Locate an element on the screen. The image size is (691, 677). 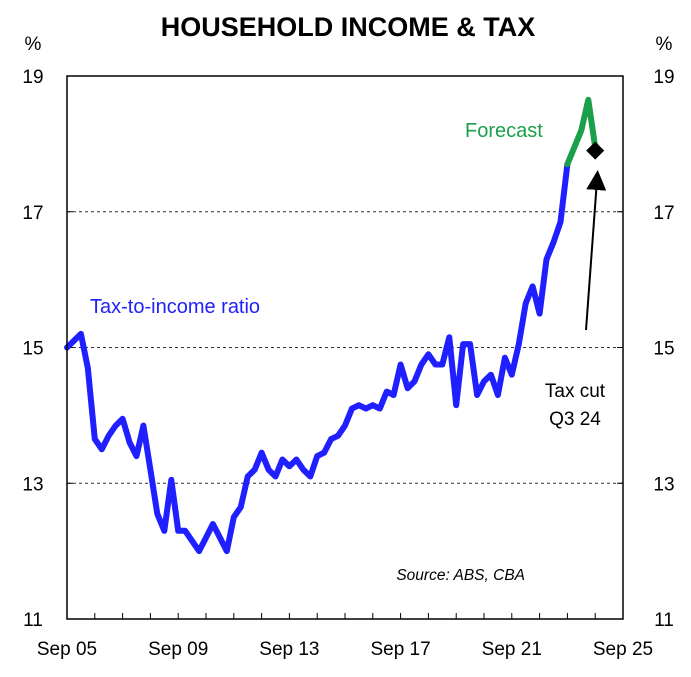
y-tick-label-left: 19 is located at coordinates (32, 77).